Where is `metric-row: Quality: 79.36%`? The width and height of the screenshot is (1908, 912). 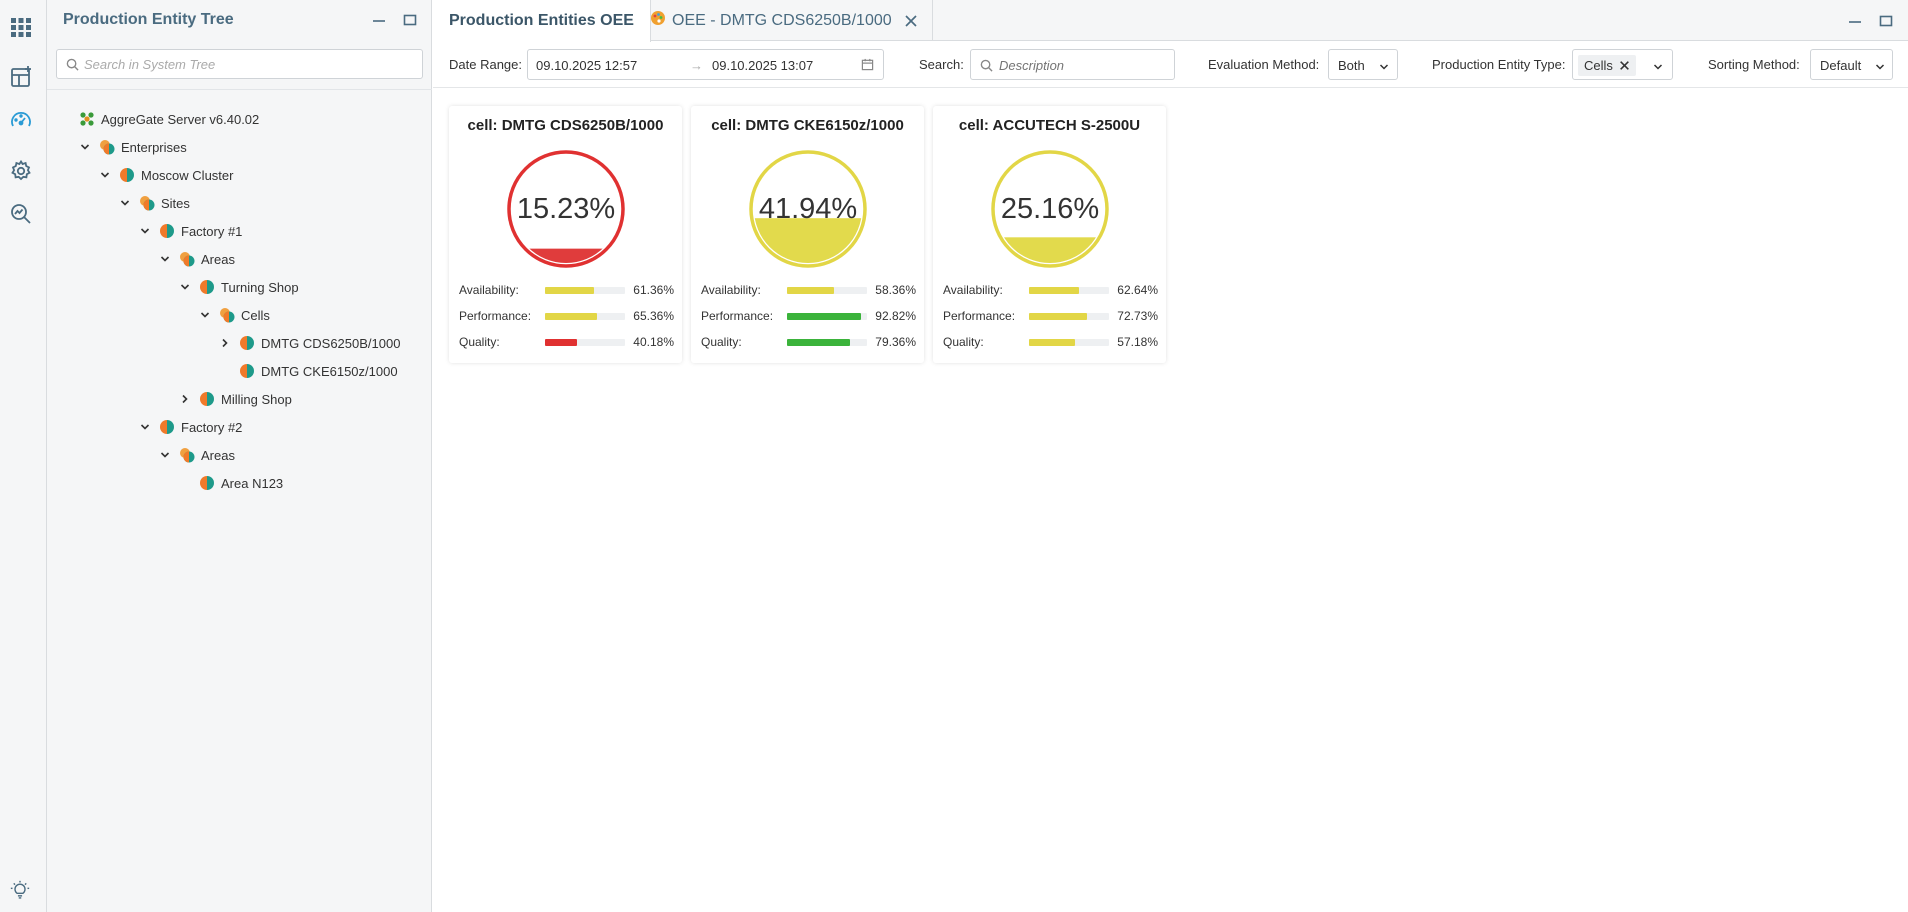 metric-row: Quality: 79.36% is located at coordinates (808, 342).